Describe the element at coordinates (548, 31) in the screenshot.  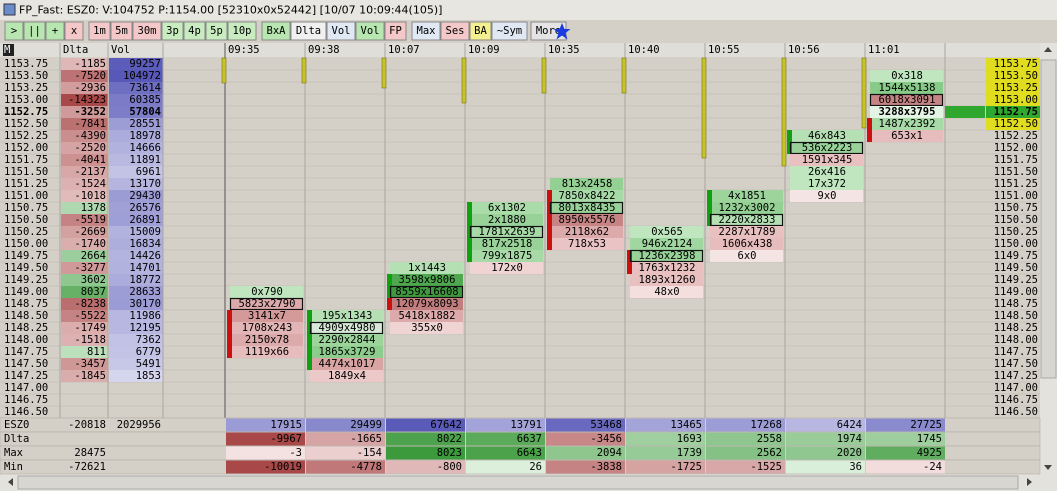
I see `toolbar-button-label: More` at that location.